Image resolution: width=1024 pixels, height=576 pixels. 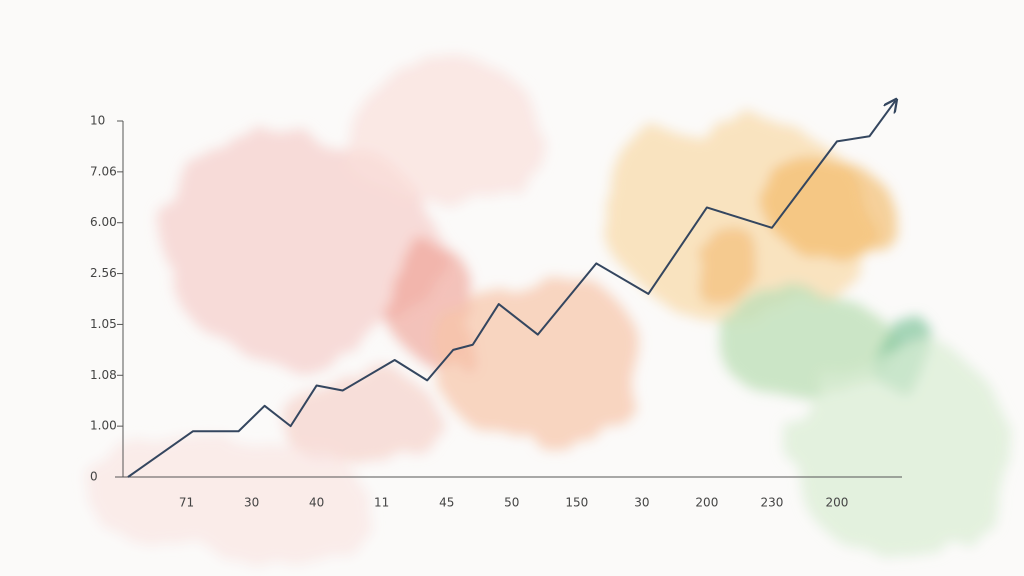 I want to click on x-tick-label: 150, so click(x=576, y=503).